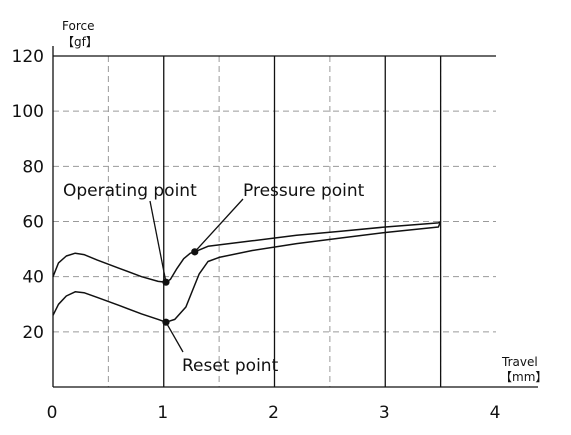  I want to click on x-tick-label: 2, so click(273, 413).